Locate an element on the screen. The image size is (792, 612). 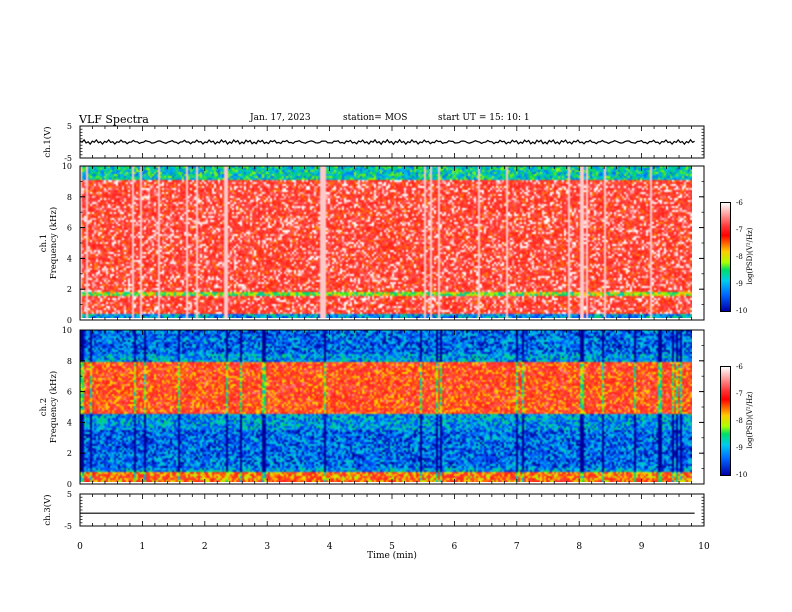
chart-title: VLF Spectra is located at coordinates (114, 119).